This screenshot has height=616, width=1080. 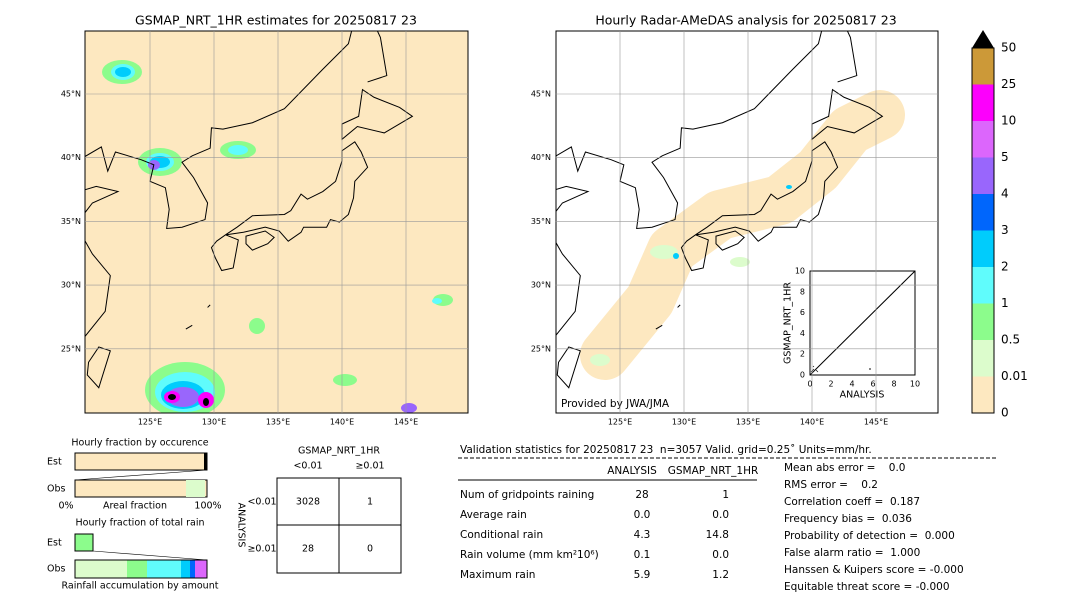 I want to click on occurrence-bars, so click(x=141, y=515).